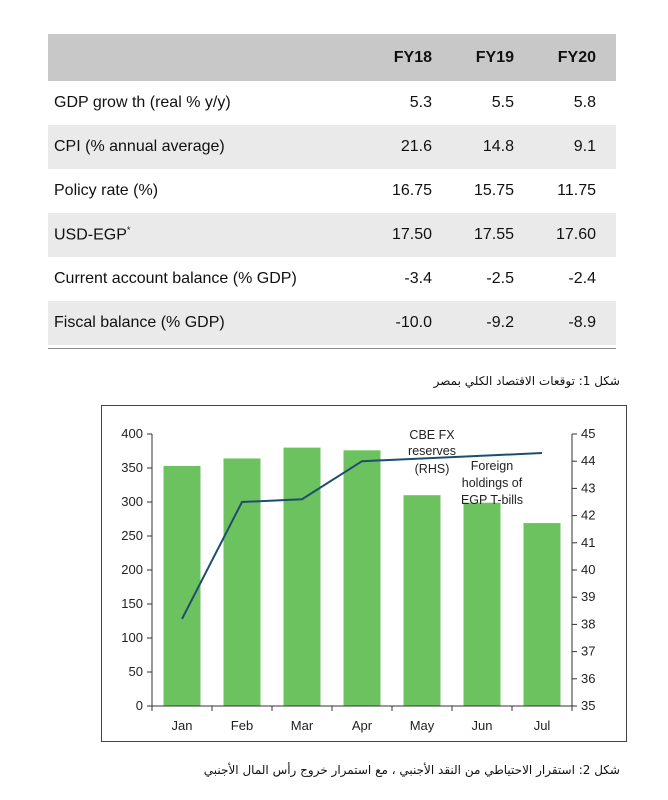 The height and width of the screenshot is (800, 668). I want to click on cell-fy20: -2.4, so click(582, 278).